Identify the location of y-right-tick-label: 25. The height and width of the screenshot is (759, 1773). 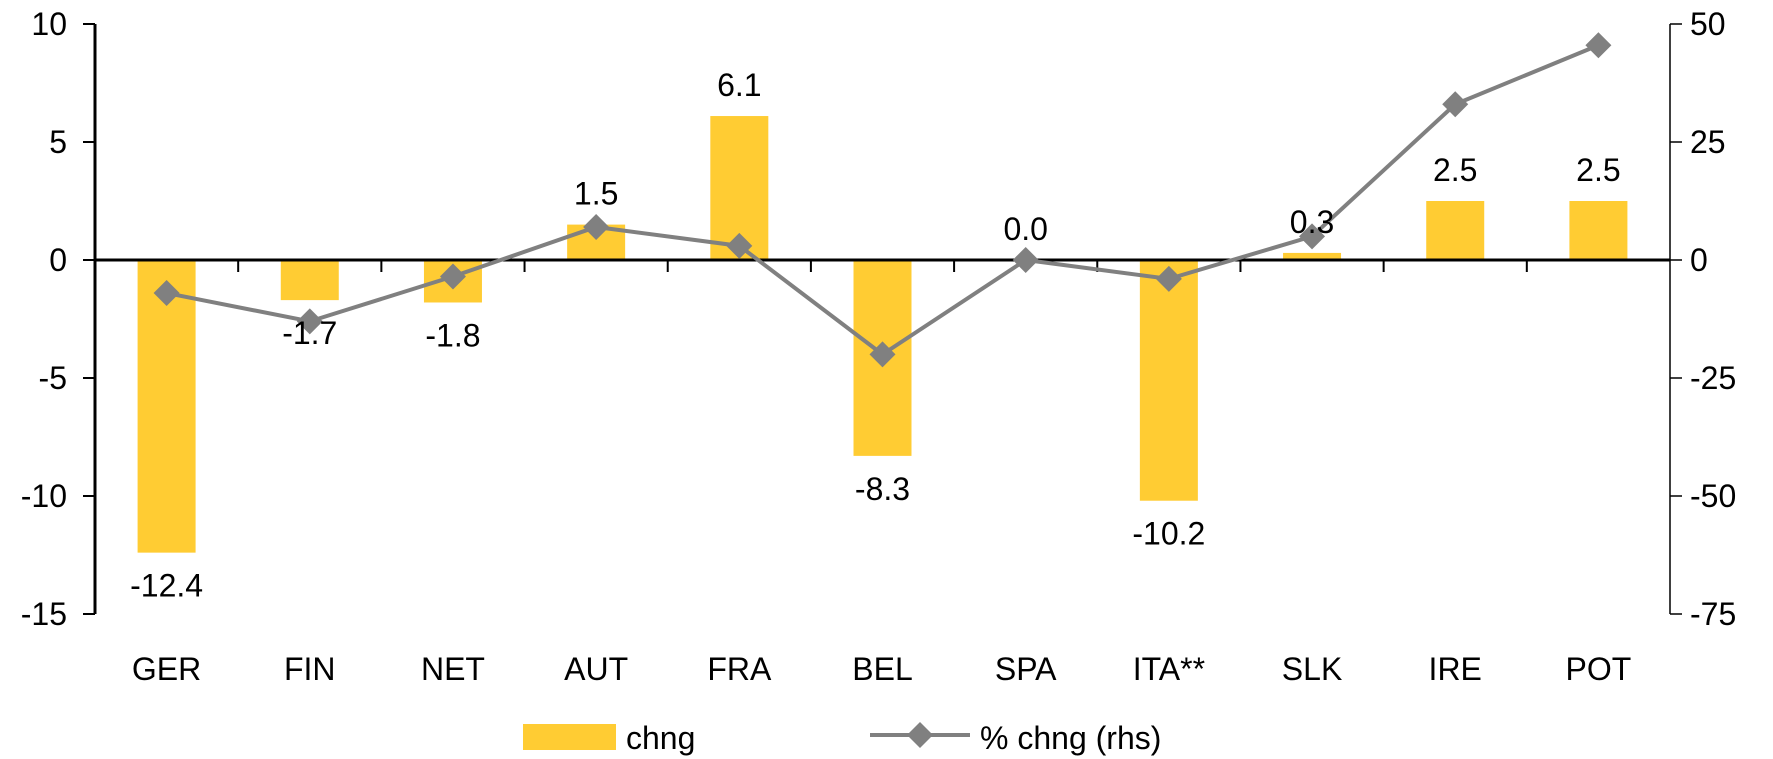
(1708, 142).